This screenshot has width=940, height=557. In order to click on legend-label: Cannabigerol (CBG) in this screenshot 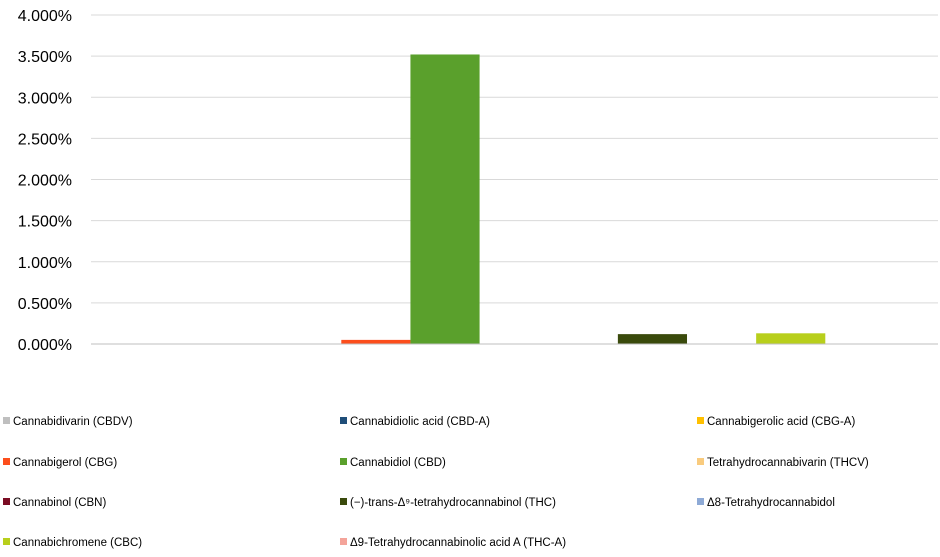, I will do `click(65, 463)`.